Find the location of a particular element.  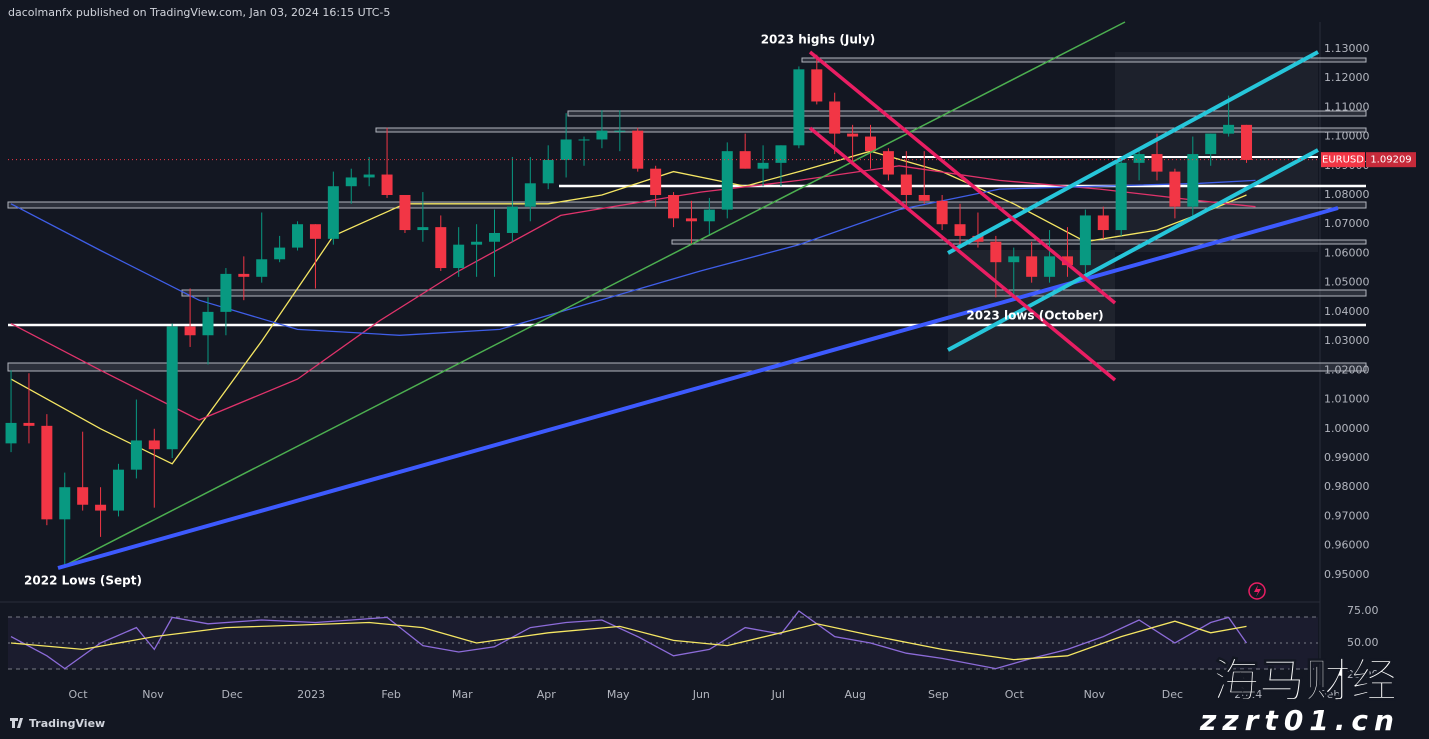

y-tick-label: 1.02000 is located at coordinates (1347, 369).